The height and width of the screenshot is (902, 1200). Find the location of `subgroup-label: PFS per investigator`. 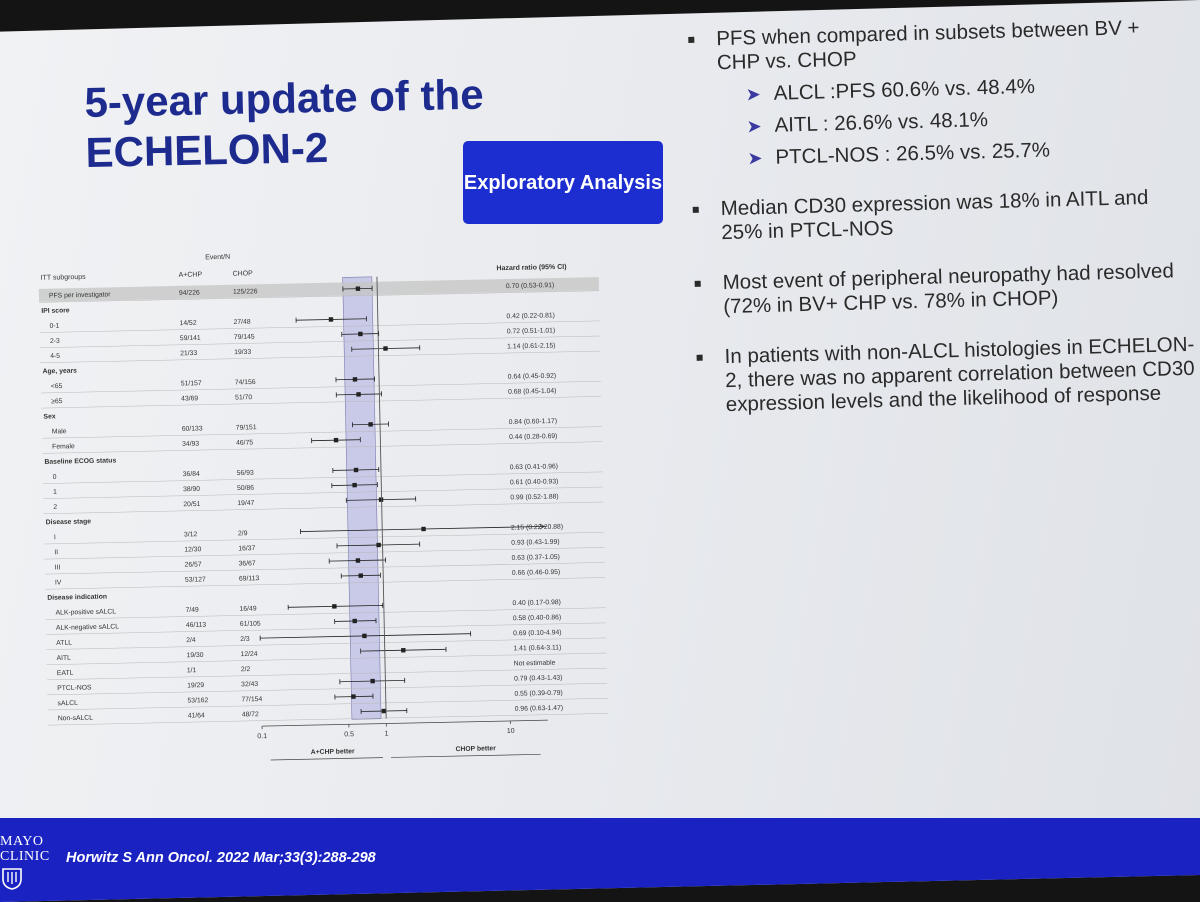

subgroup-label: PFS per investigator is located at coordinates (80, 295).